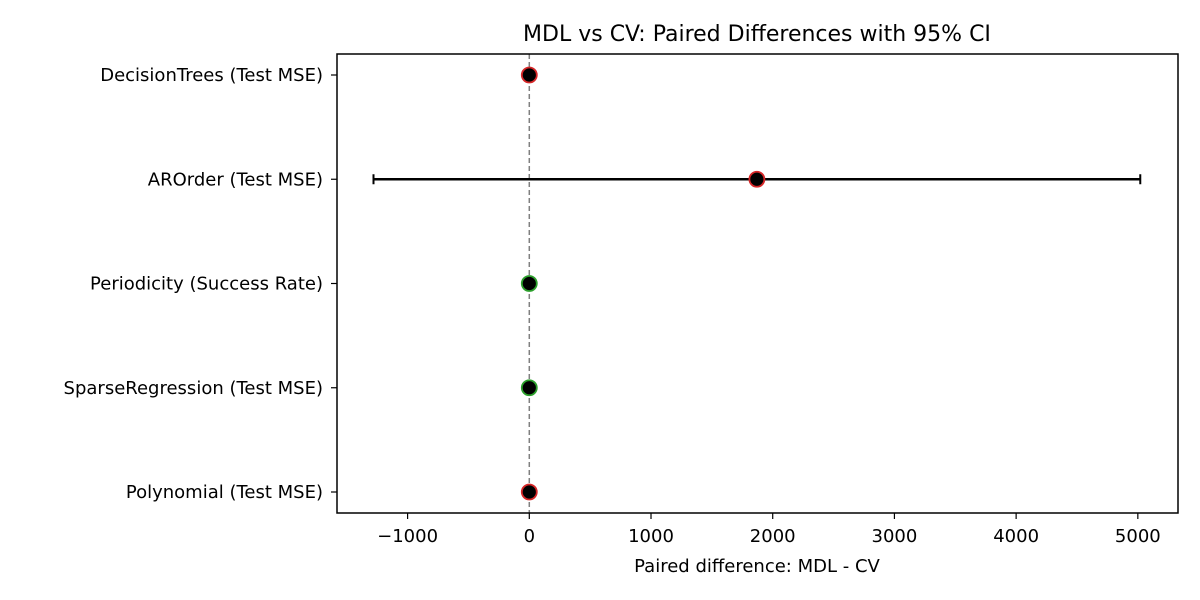 The width and height of the screenshot is (1200, 600). What do you see at coordinates (529, 536) in the screenshot?
I see `x-tick-label: 0` at bounding box center [529, 536].